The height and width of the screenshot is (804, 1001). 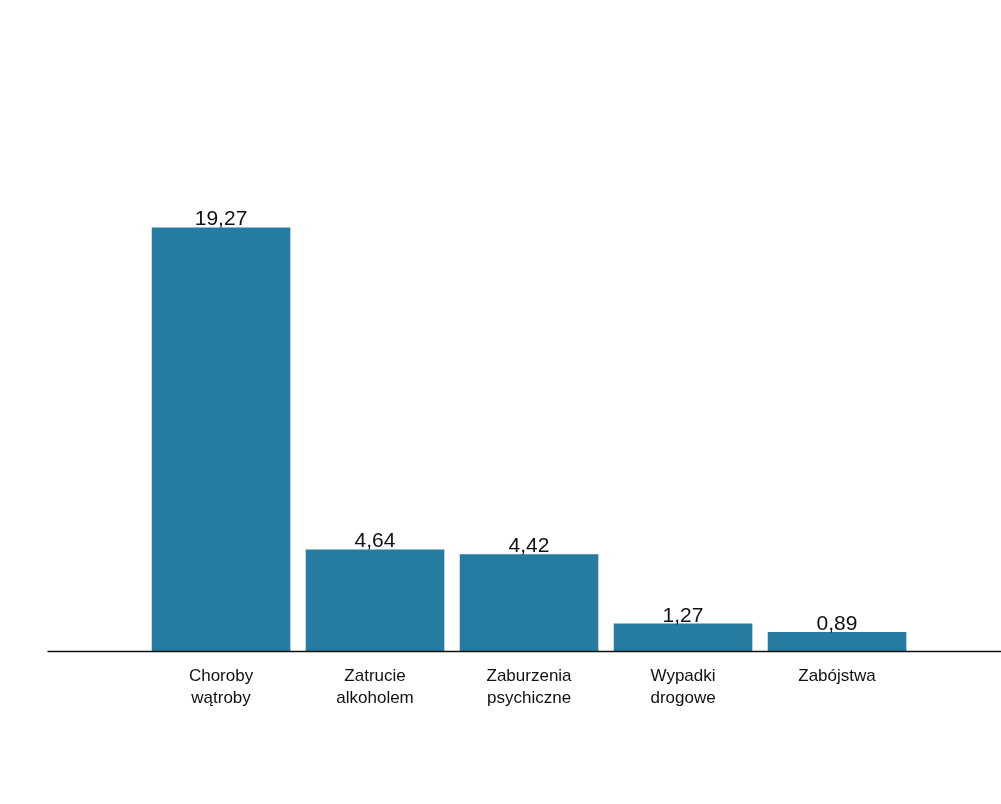 What do you see at coordinates (221, 218) in the screenshot?
I see `data-label: 19,27` at bounding box center [221, 218].